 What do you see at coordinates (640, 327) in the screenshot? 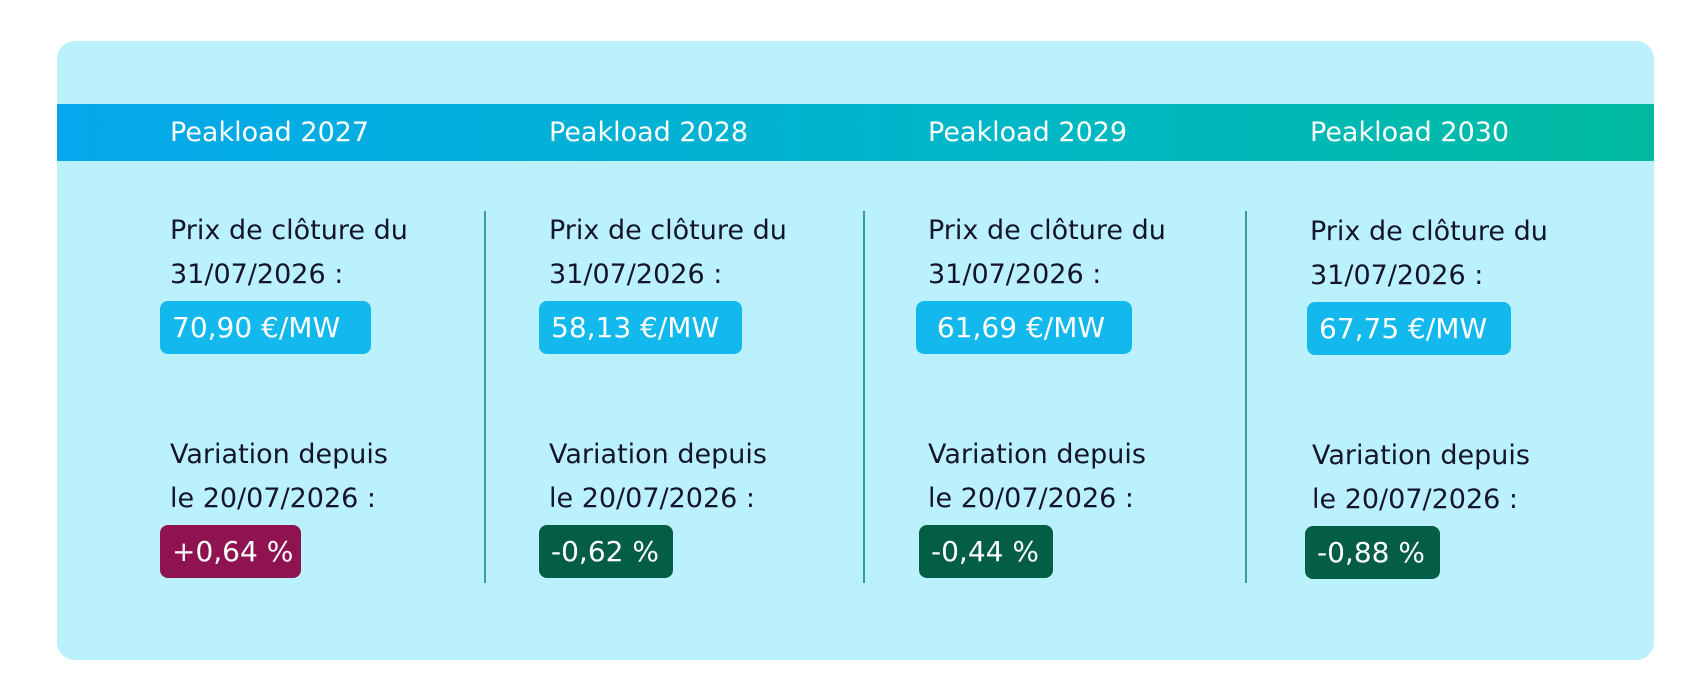
I see `price-value-badge: 58,13 €/MW` at bounding box center [640, 327].